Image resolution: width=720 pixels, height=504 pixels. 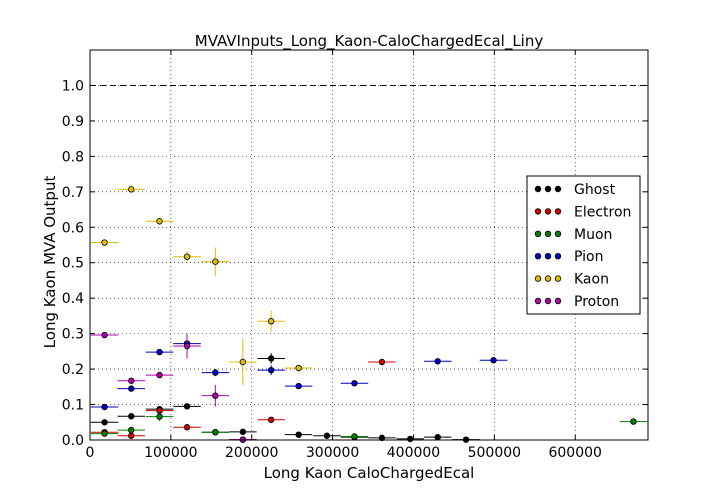 I want to click on y-tick-label: 0.5, so click(x=73, y=264).